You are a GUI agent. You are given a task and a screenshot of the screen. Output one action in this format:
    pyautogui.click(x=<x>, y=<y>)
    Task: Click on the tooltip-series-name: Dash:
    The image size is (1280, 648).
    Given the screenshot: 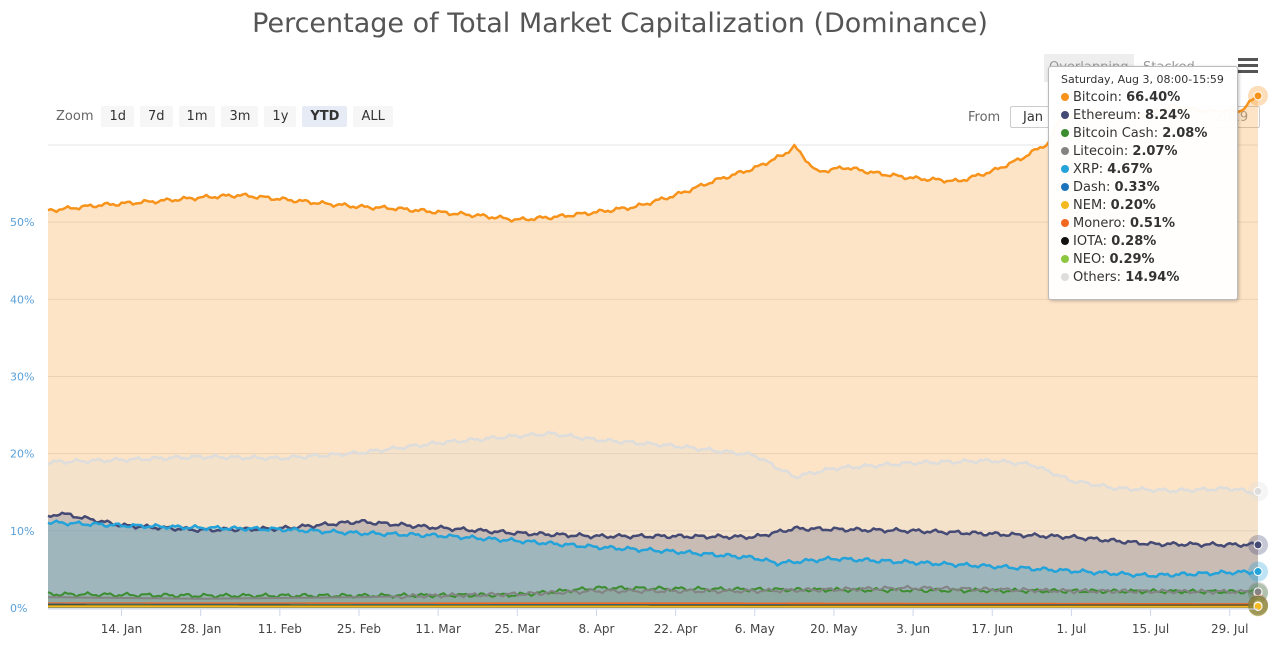 What is the action you would take?
    pyautogui.click(x=1094, y=187)
    